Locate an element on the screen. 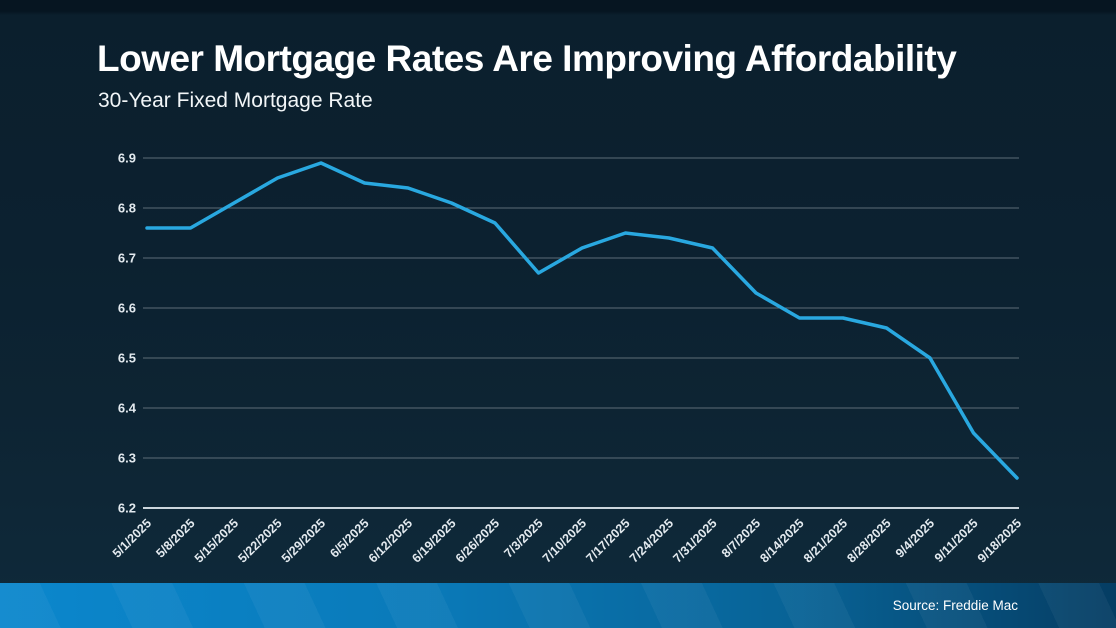 The image size is (1116, 628). x-tick-label: 6/19/2025 is located at coordinates (433, 540).